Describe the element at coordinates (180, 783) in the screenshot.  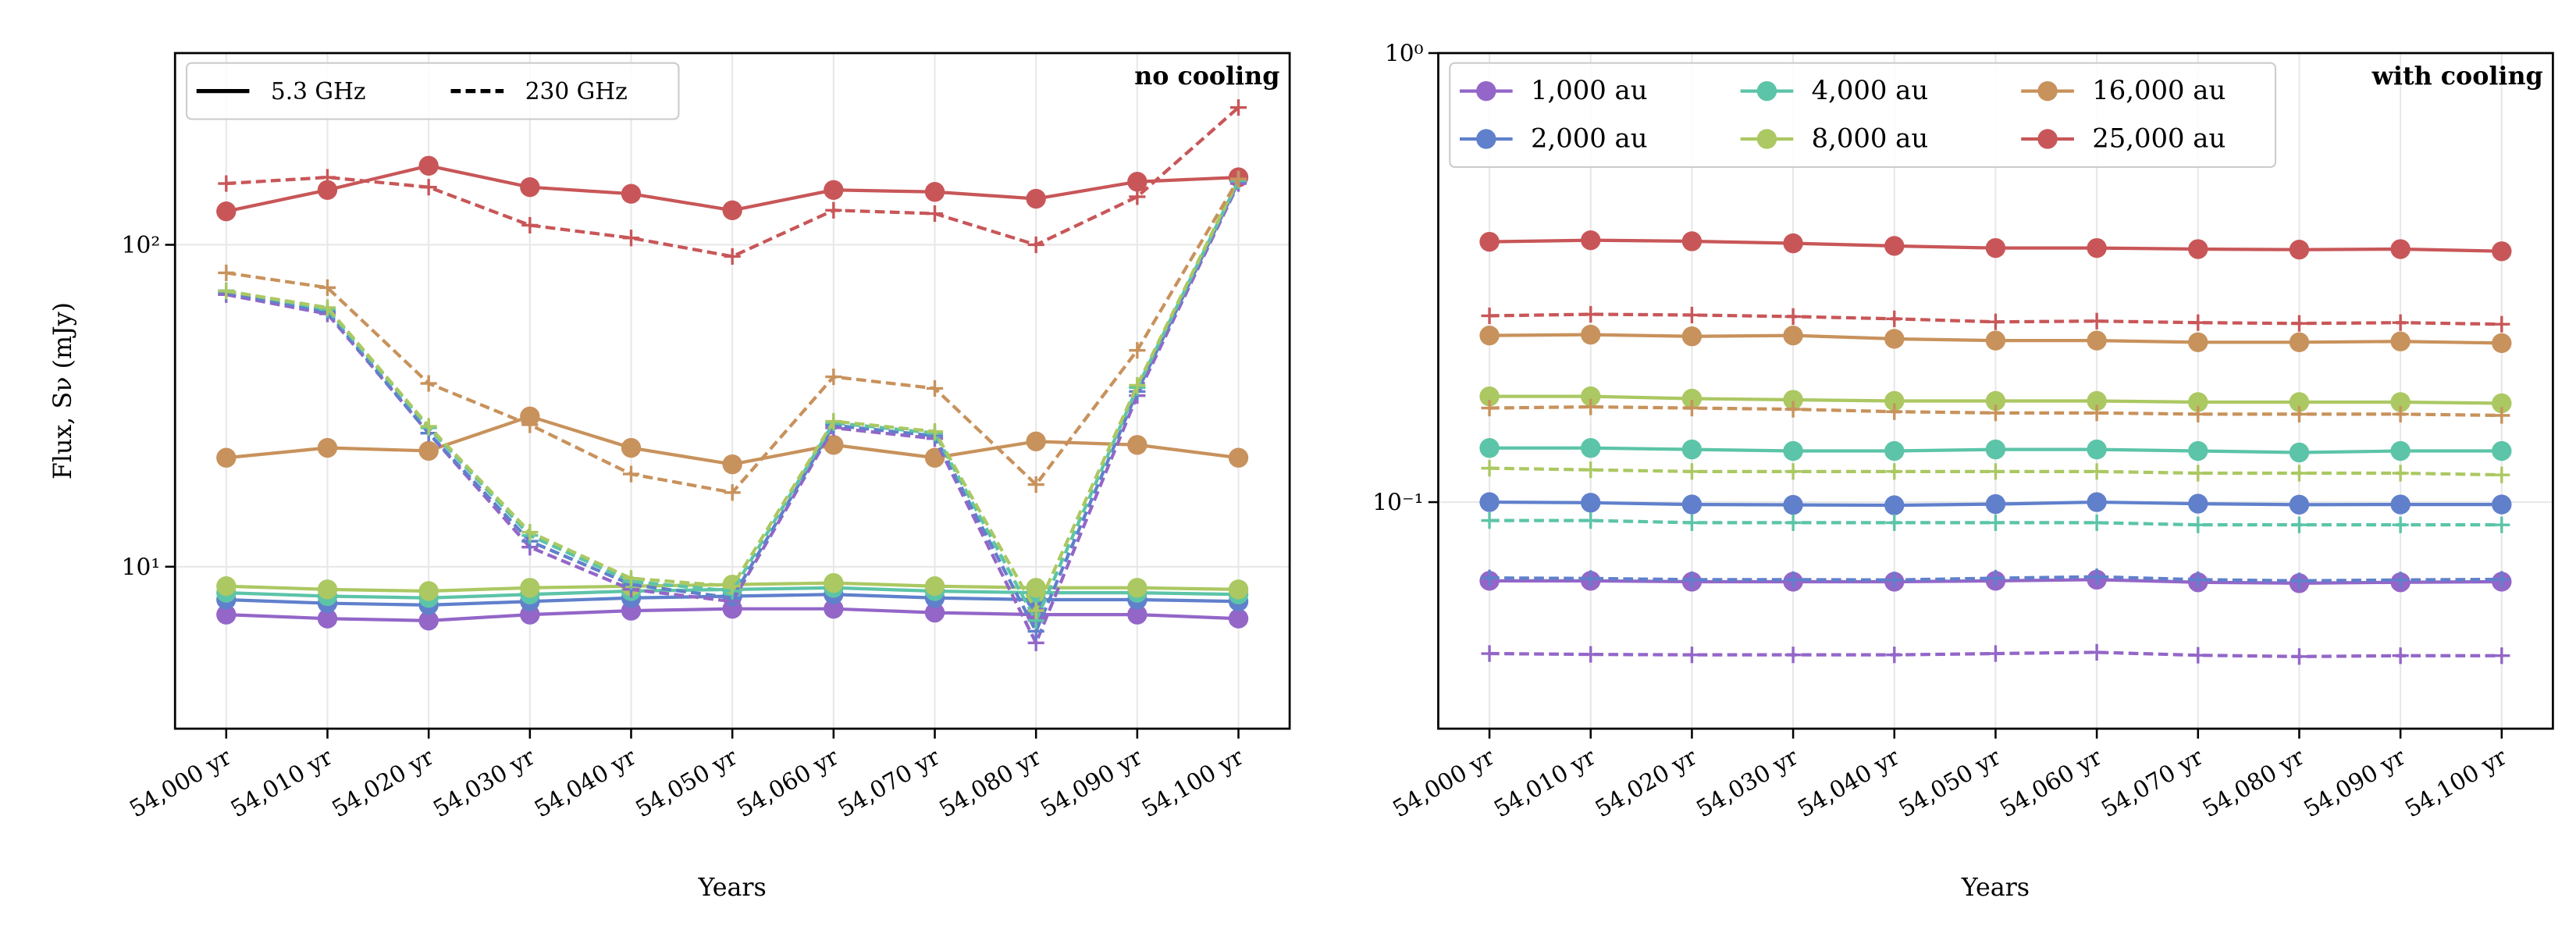
I see `x-tick-label: 54,000 yr` at that location.